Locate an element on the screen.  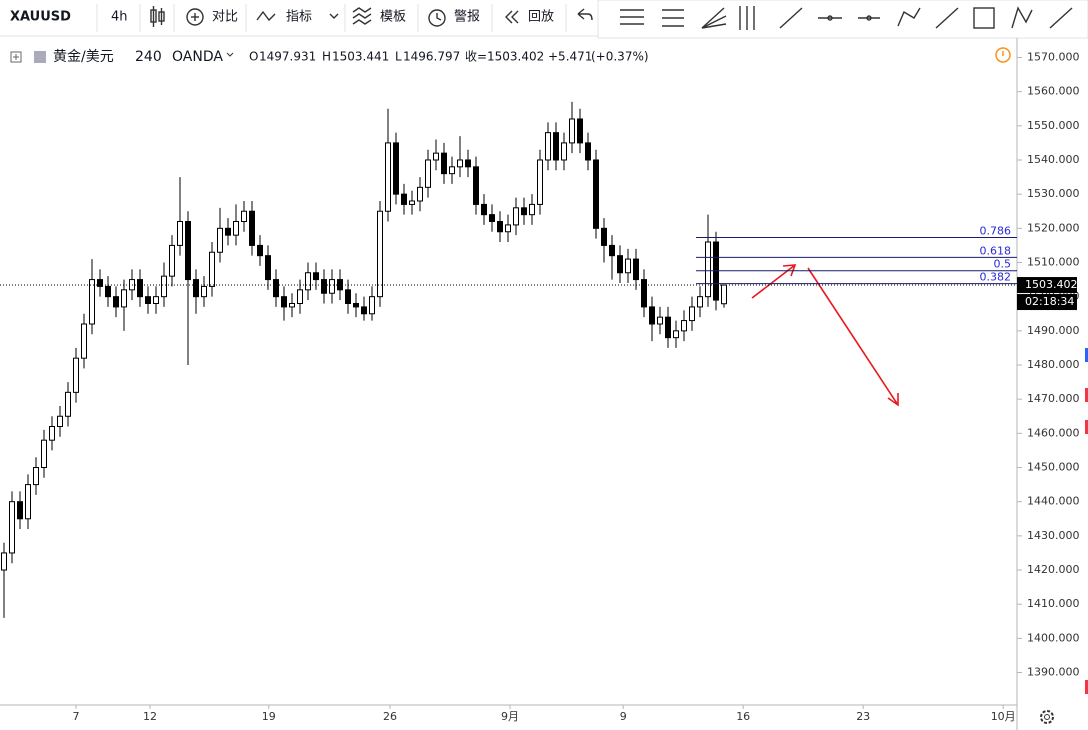
y-tick-label: 1490.000 is located at coordinates (1053, 330).